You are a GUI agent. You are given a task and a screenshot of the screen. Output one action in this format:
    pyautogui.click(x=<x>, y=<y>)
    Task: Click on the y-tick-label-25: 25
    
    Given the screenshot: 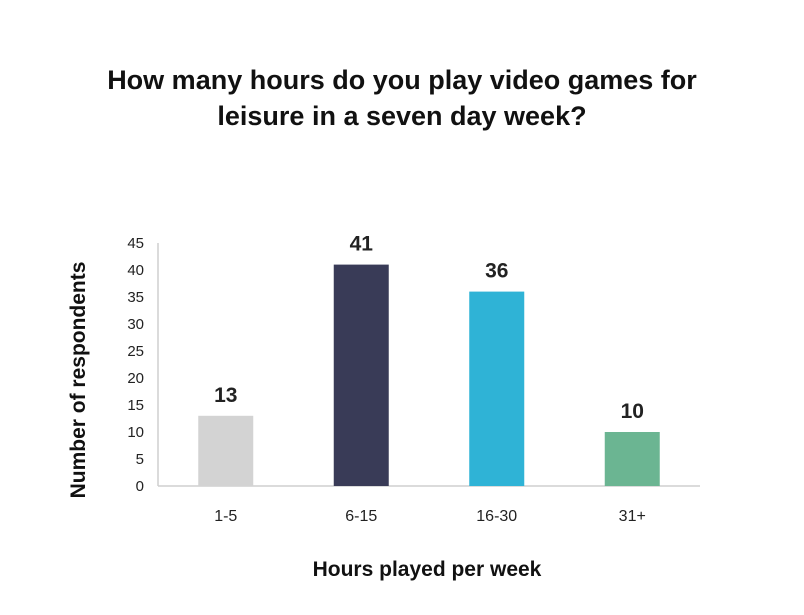 What is the action you would take?
    pyautogui.click(x=135, y=351)
    